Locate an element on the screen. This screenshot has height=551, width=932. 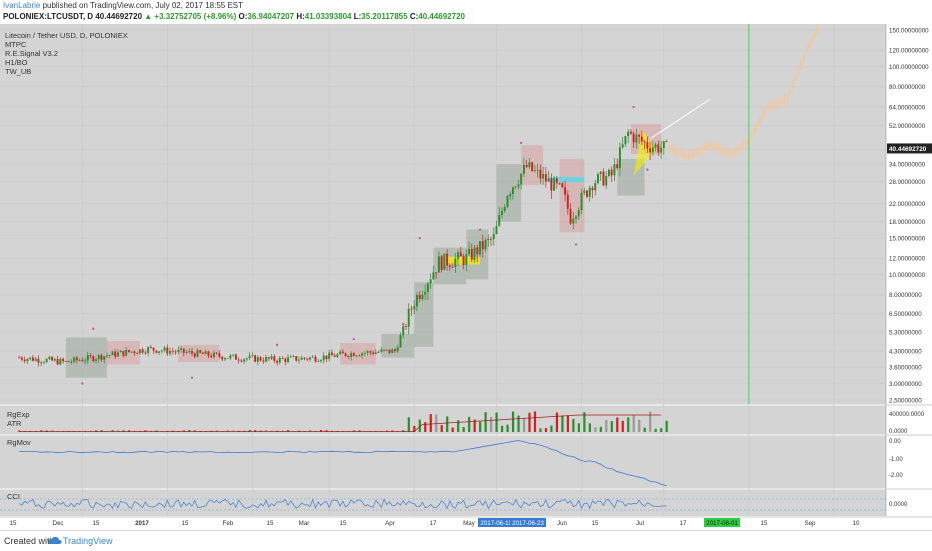
date-highlight is located at coordinates (496, 522).